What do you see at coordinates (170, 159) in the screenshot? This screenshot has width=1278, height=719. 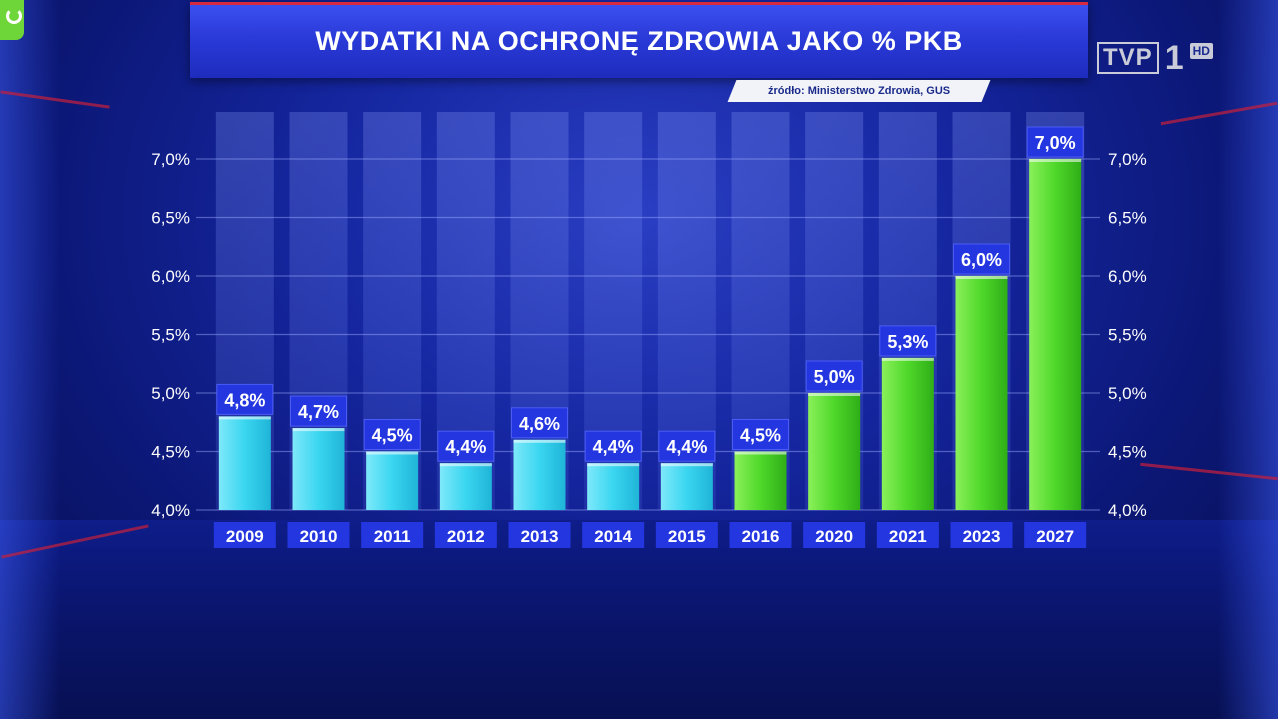 I see `y-tick-label-left: 7,0%` at bounding box center [170, 159].